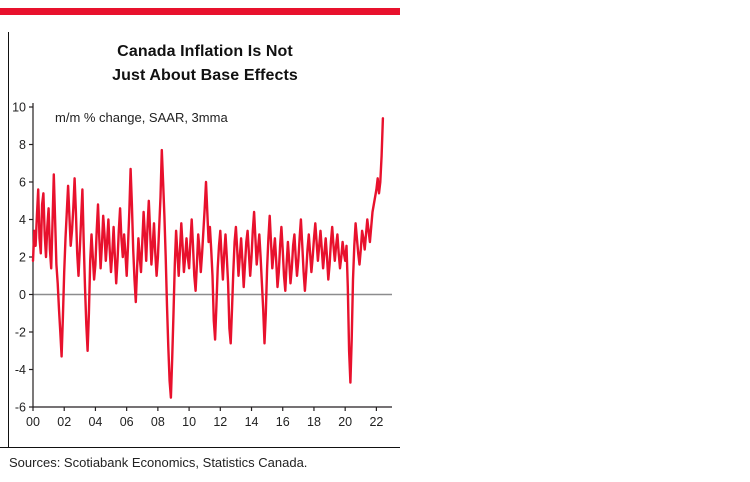 This screenshot has width=750, height=482. Describe the element at coordinates (189, 422) in the screenshot. I see `x-tick-label: 10` at that location.